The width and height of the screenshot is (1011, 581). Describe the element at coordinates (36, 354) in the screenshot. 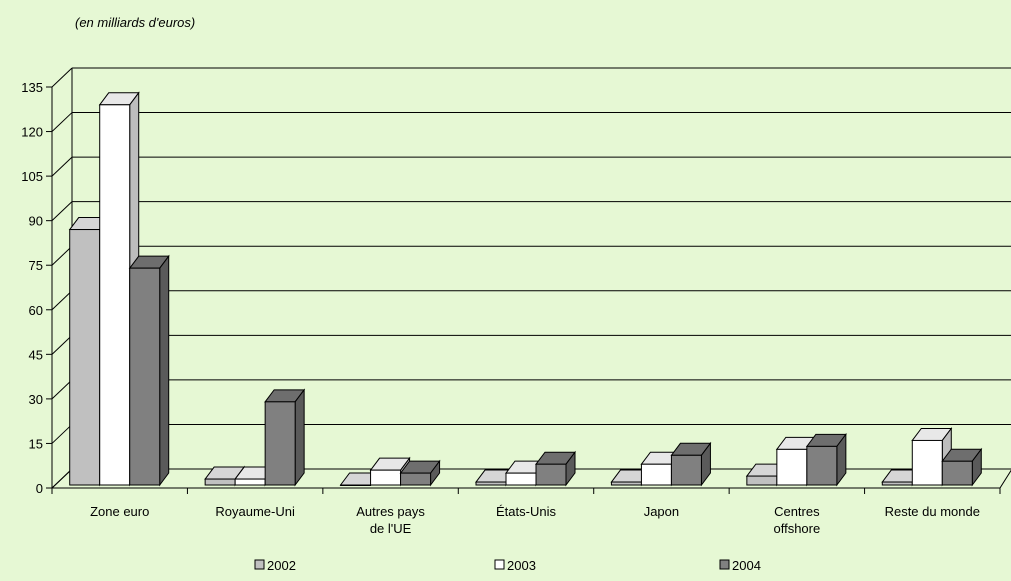

I see `y-tick-label: 45` at that location.